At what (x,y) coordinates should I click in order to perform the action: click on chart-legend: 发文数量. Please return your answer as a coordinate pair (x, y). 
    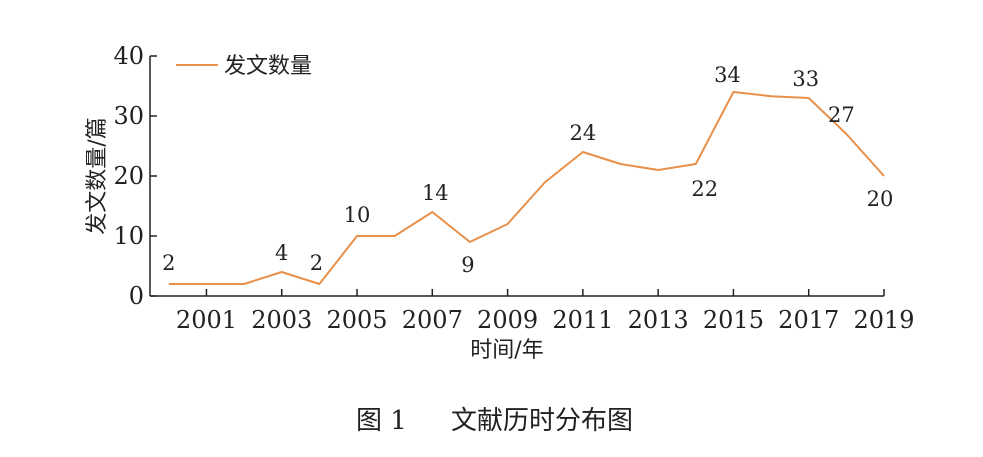
    Looking at the image, I should click on (244, 66).